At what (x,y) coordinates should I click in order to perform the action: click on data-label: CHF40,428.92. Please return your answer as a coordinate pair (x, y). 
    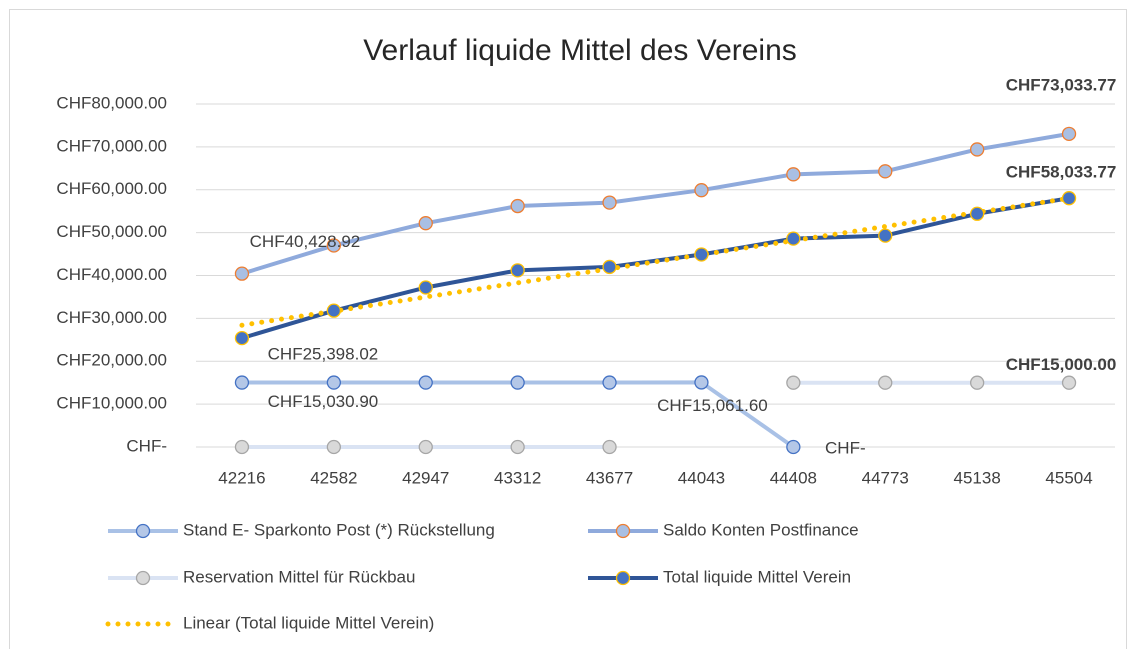
    Looking at the image, I should click on (305, 241).